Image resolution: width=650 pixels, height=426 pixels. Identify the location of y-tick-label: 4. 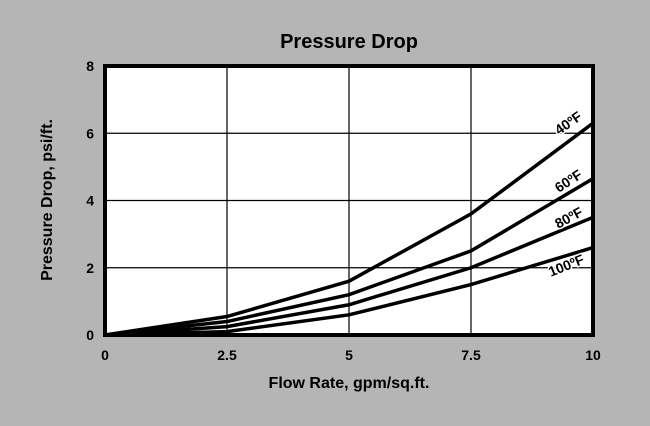
(90, 201).